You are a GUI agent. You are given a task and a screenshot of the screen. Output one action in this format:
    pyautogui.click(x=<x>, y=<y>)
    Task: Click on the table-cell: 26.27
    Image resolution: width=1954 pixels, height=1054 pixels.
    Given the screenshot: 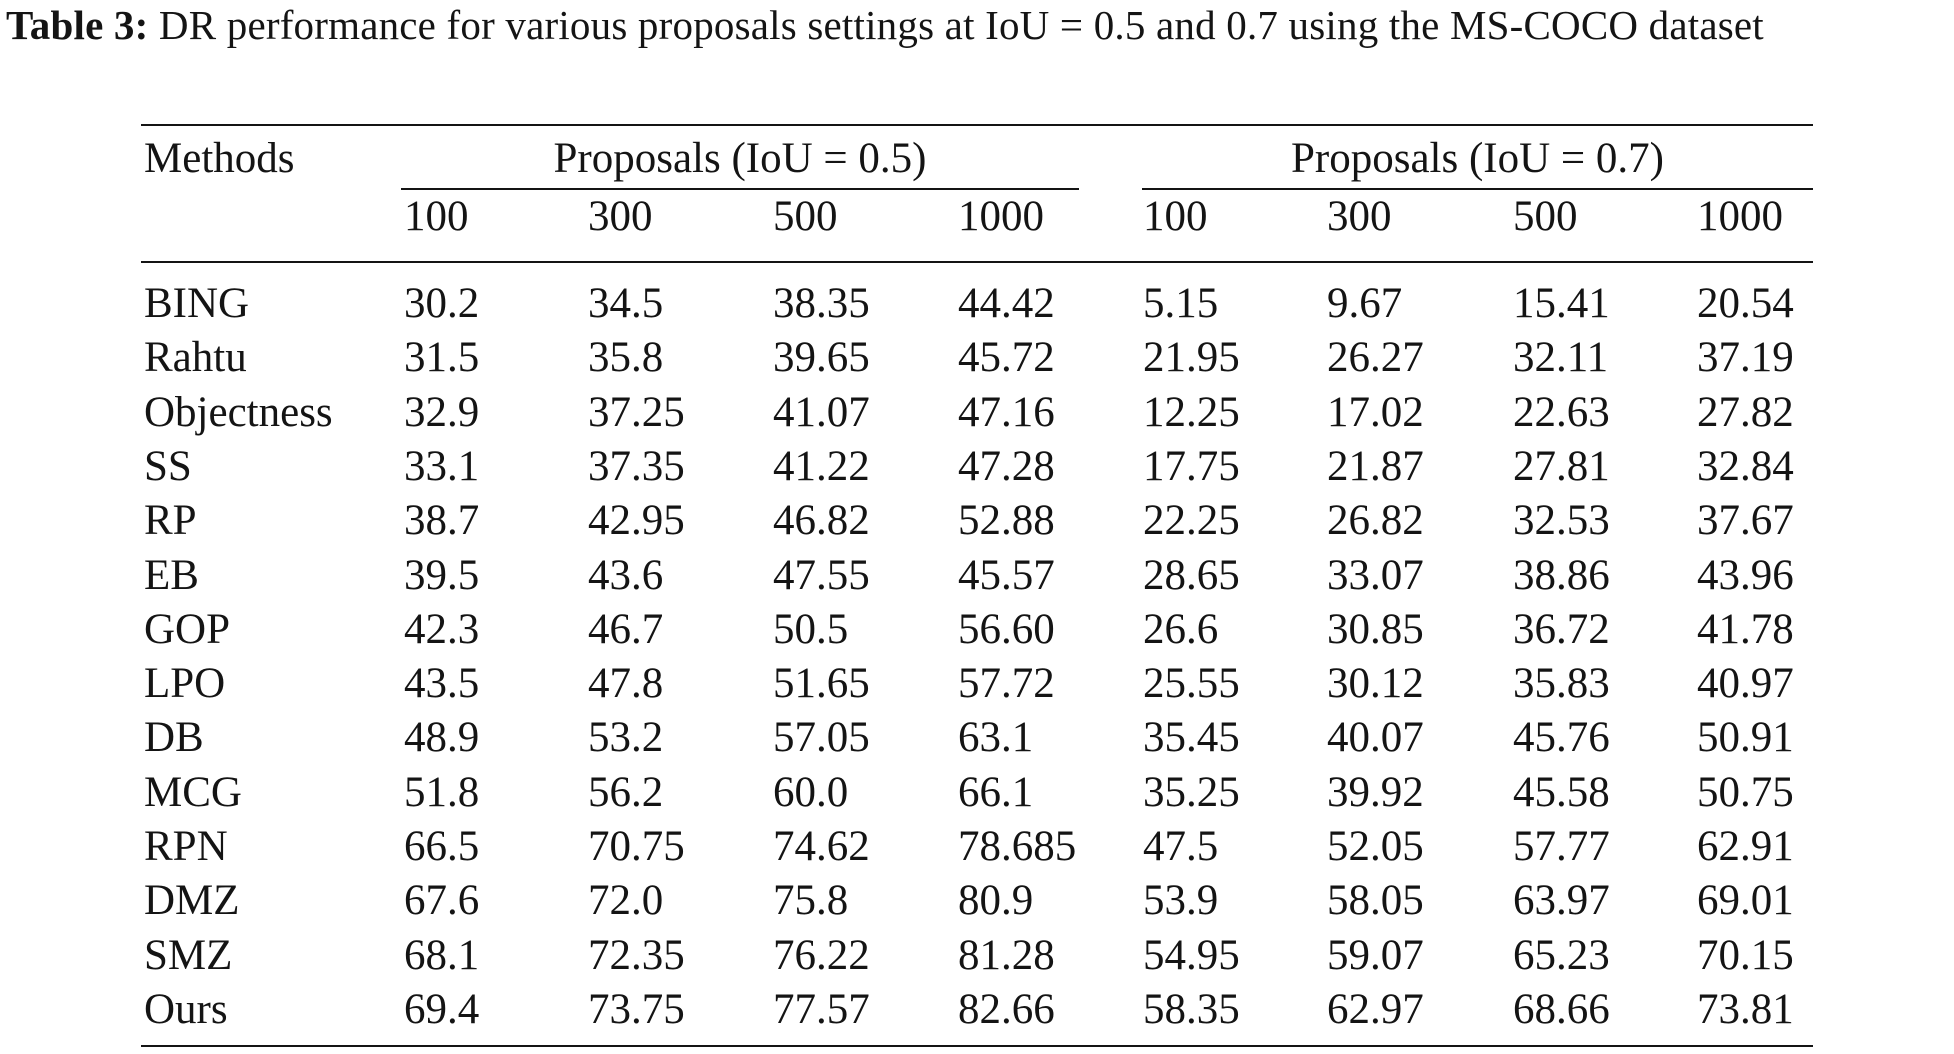 What is the action you would take?
    pyautogui.click(x=1375, y=357)
    